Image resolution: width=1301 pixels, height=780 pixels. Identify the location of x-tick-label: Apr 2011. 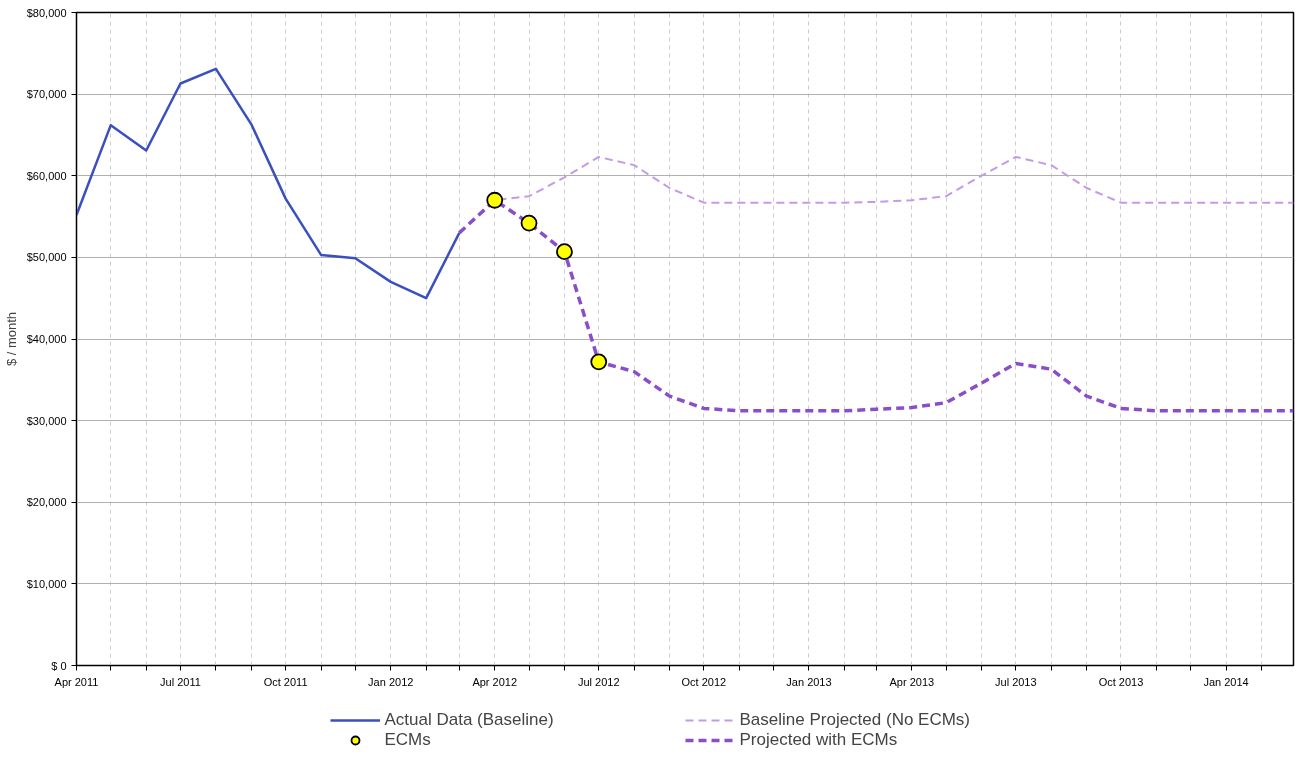
(76, 681).